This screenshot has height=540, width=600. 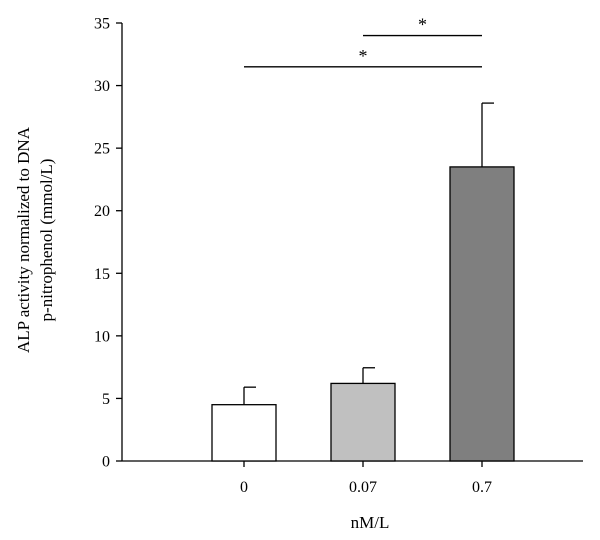 What do you see at coordinates (102, 211) in the screenshot?
I see `y-tick-label: 20` at bounding box center [102, 211].